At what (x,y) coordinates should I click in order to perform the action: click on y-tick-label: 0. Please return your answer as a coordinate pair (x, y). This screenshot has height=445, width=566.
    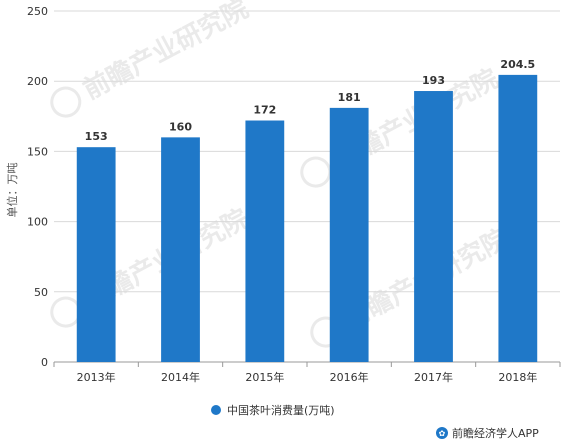
    Looking at the image, I should click on (44, 362).